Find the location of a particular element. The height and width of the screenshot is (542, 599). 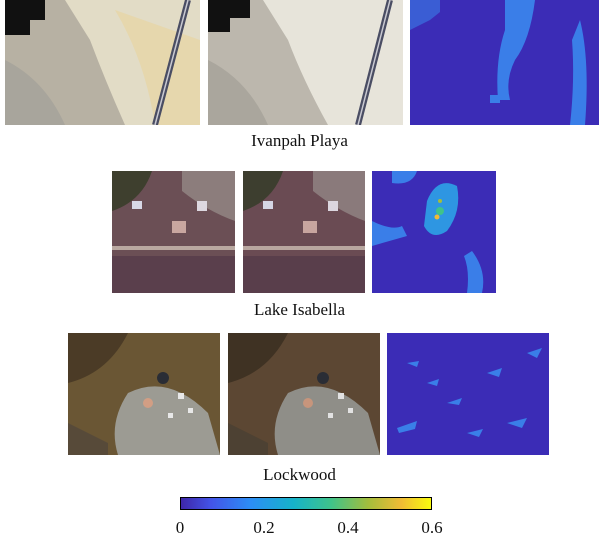

ivanpah-image-b is located at coordinates (305, 62).